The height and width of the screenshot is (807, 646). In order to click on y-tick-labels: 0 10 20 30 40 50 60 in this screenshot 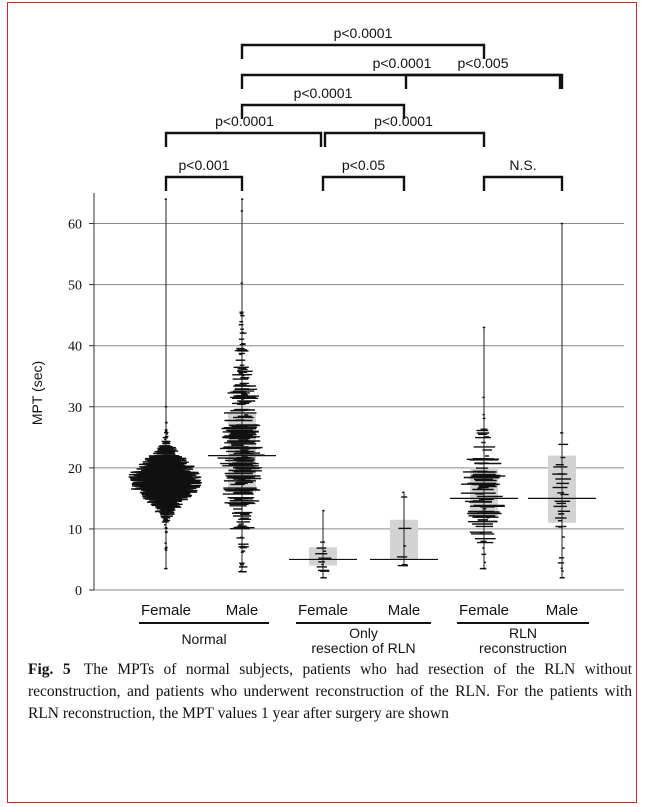, I will do `click(75, 408)`.